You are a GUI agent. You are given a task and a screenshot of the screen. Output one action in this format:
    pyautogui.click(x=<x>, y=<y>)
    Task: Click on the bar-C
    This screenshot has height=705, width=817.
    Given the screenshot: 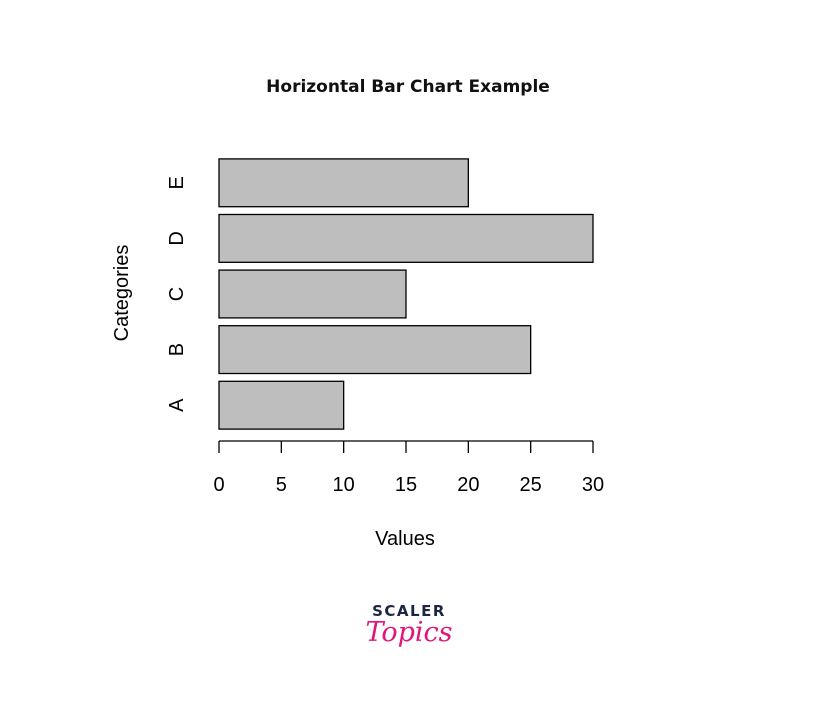 What is the action you would take?
    pyautogui.click(x=312, y=294)
    